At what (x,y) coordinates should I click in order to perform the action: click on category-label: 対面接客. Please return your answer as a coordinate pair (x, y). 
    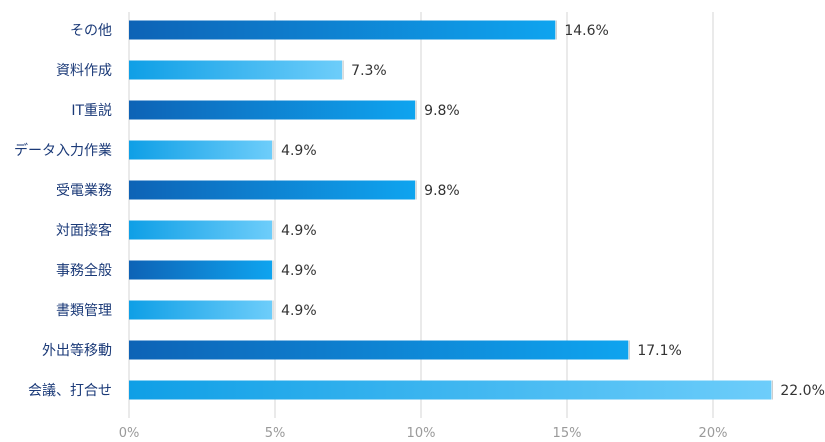
    Looking at the image, I should click on (84, 230).